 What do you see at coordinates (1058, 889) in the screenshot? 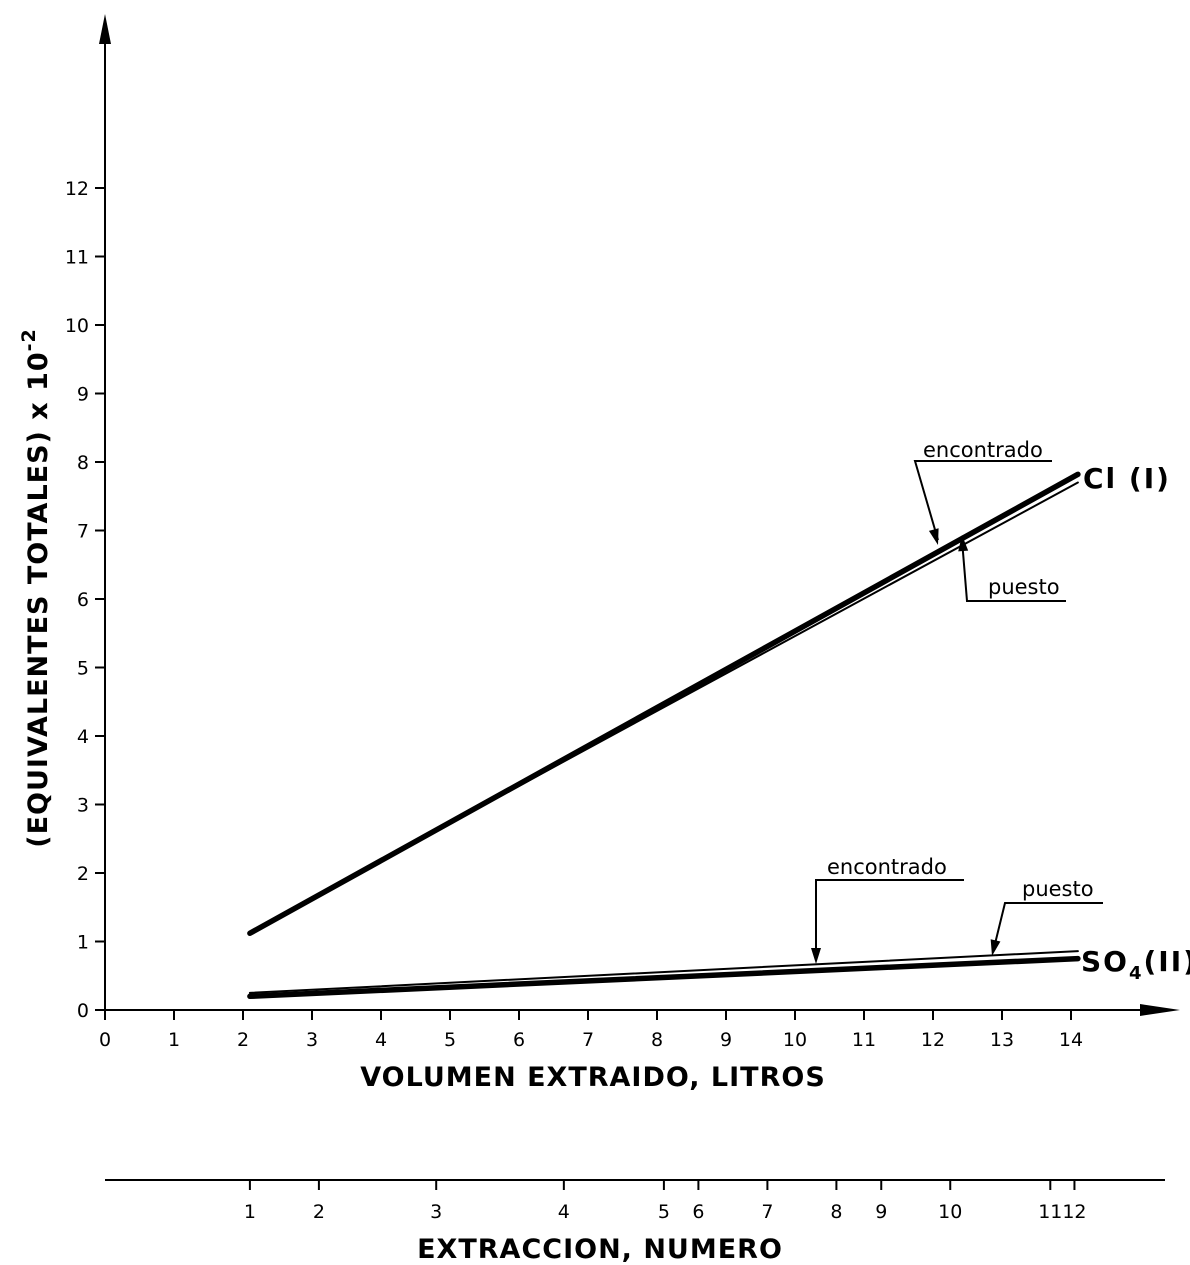
I see `so4-puesto-label: puesto` at bounding box center [1058, 889].